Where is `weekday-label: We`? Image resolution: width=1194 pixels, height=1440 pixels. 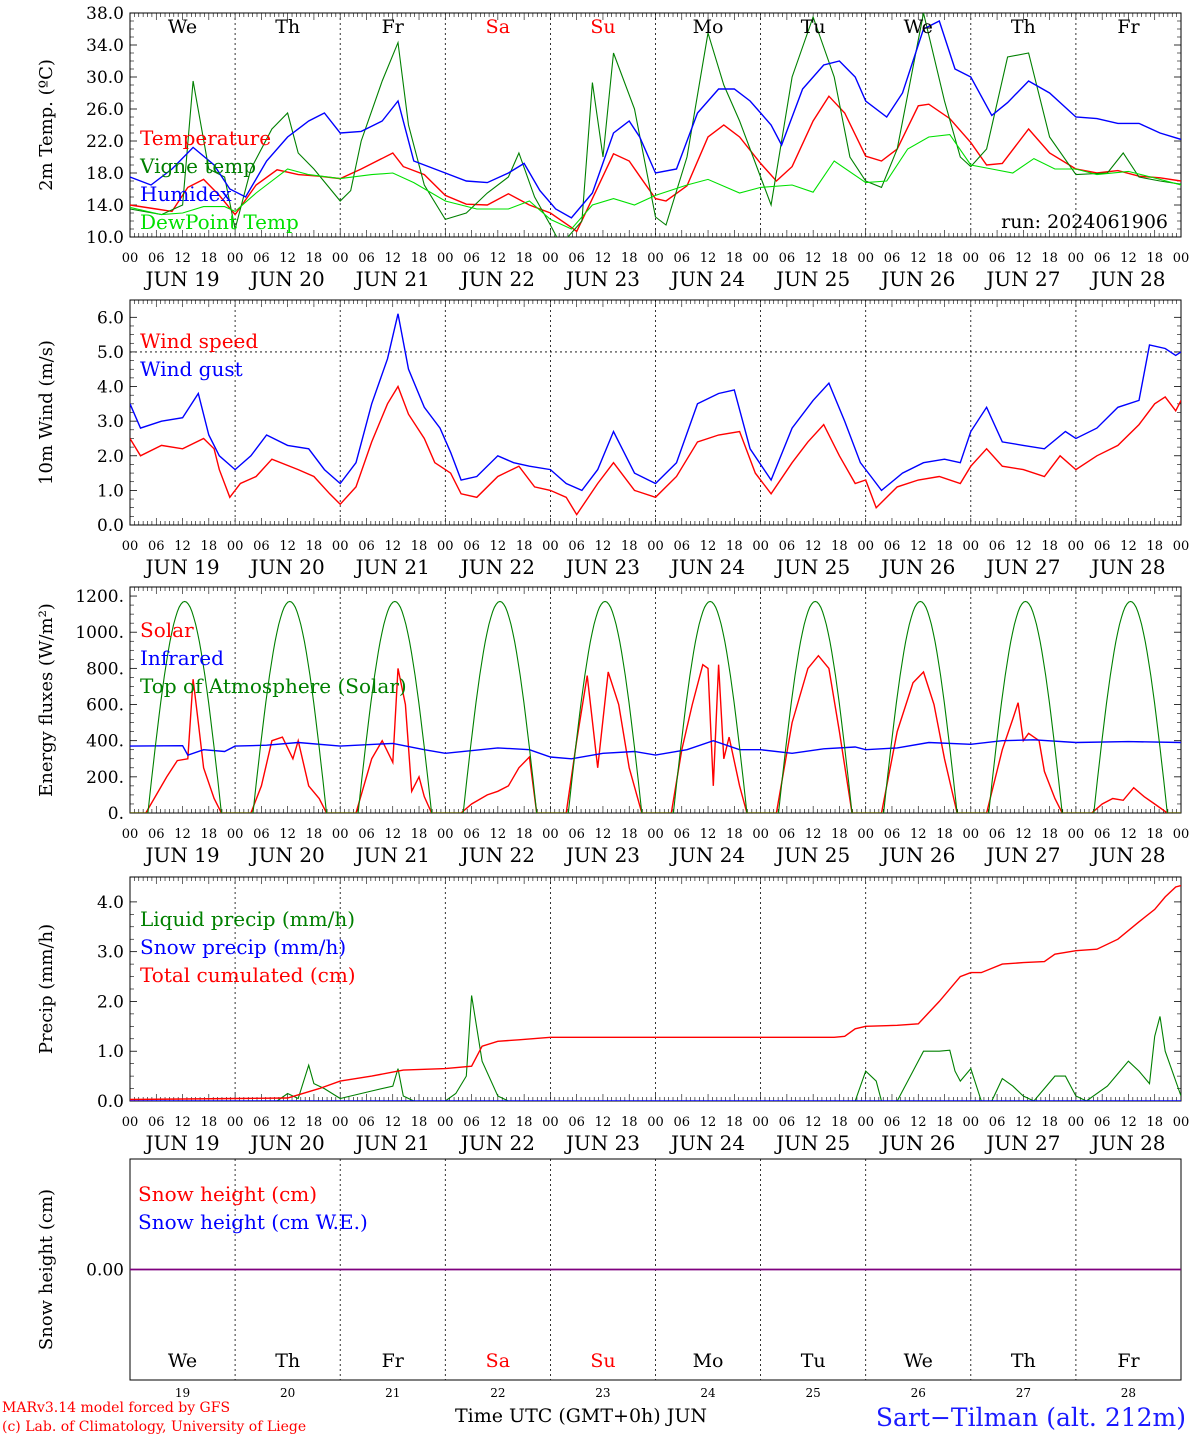
weekday-label: We is located at coordinates (918, 1361).